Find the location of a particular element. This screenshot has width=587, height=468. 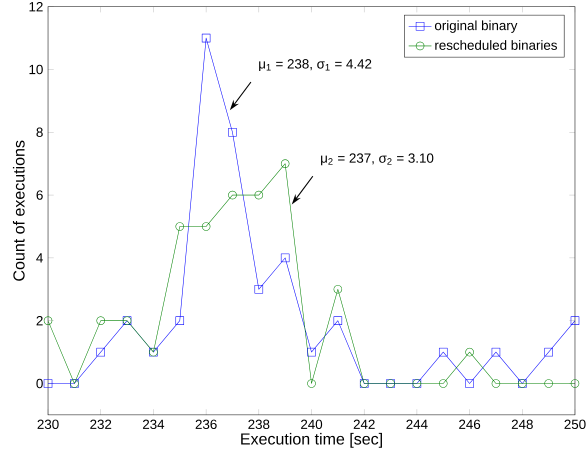

y-tick-label: 4 is located at coordinates (39, 257).